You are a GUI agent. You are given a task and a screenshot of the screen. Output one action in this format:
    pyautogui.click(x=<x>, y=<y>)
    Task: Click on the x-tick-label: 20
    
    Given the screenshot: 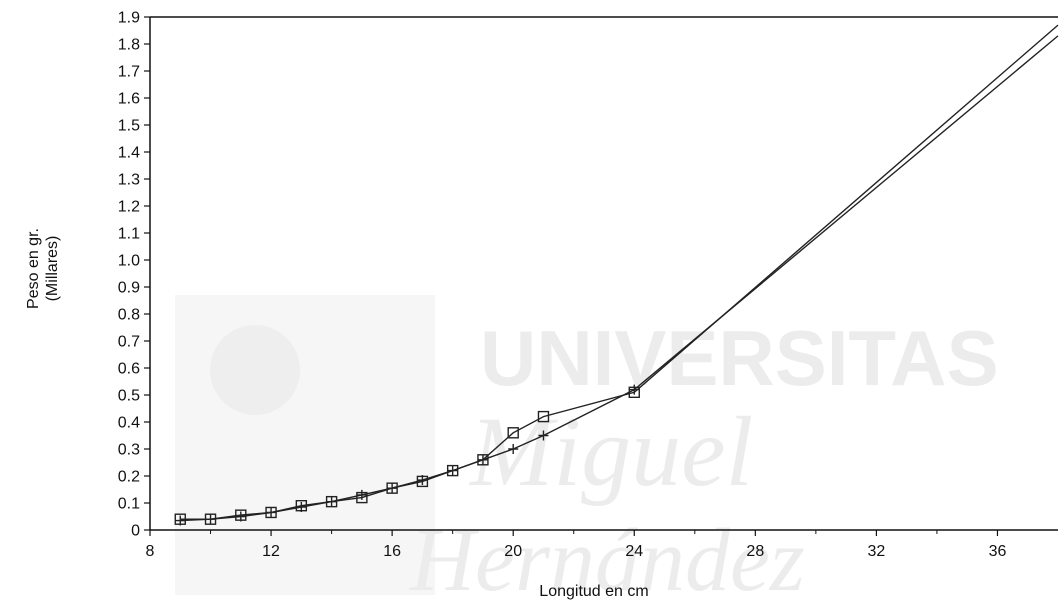 What is the action you would take?
    pyautogui.click(x=513, y=551)
    